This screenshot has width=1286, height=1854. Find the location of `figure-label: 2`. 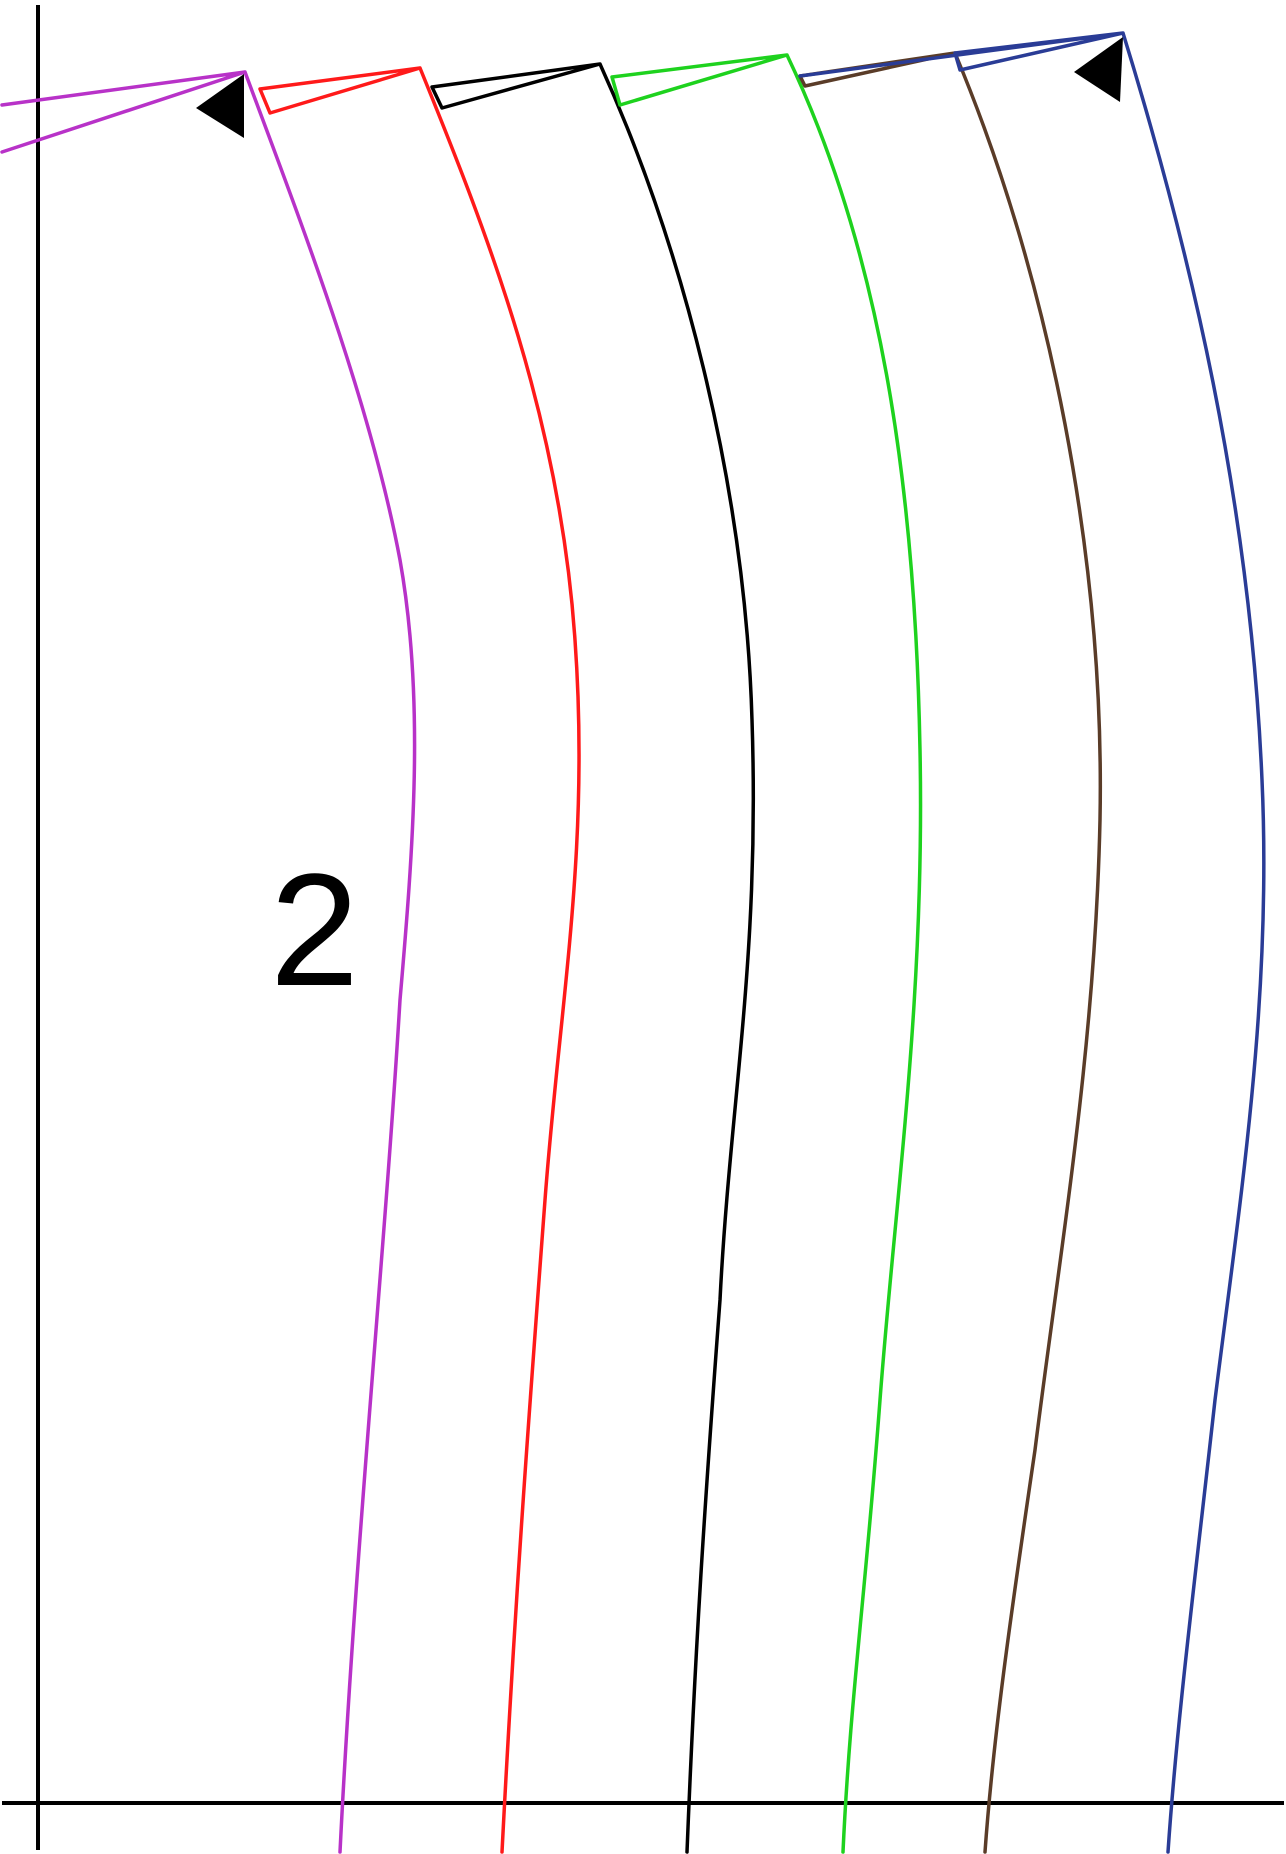

figure-label: 2 is located at coordinates (314, 929).